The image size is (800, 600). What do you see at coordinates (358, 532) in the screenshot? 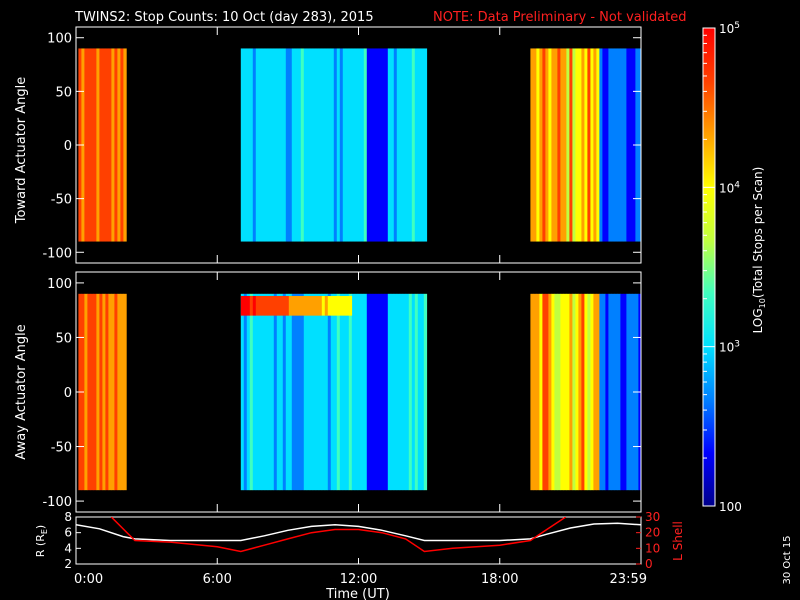
I see `r-distance-line` at bounding box center [358, 532].